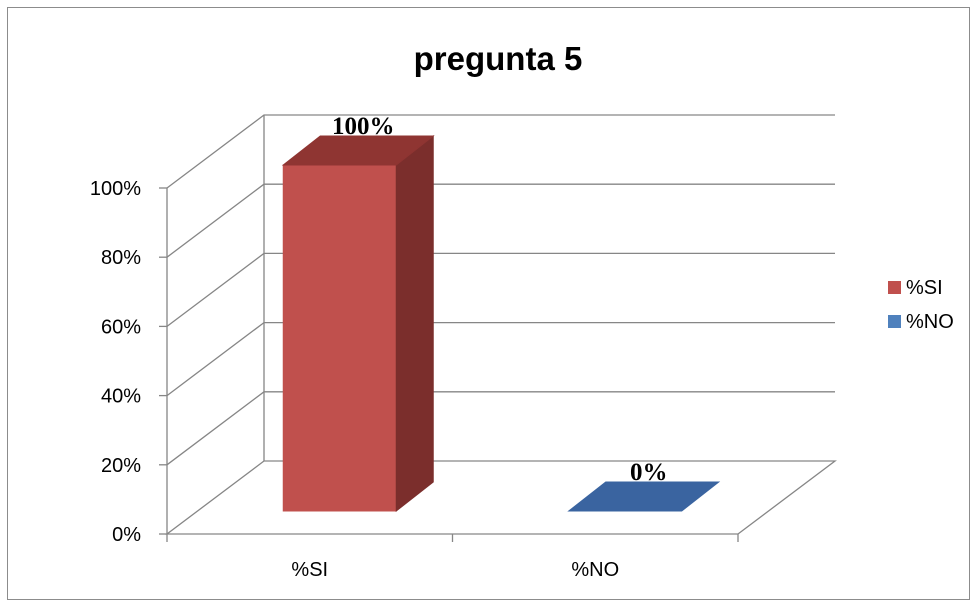 This screenshot has height=607, width=977. What do you see at coordinates (126, 535) in the screenshot?
I see `y-tick-label: 0%` at bounding box center [126, 535].